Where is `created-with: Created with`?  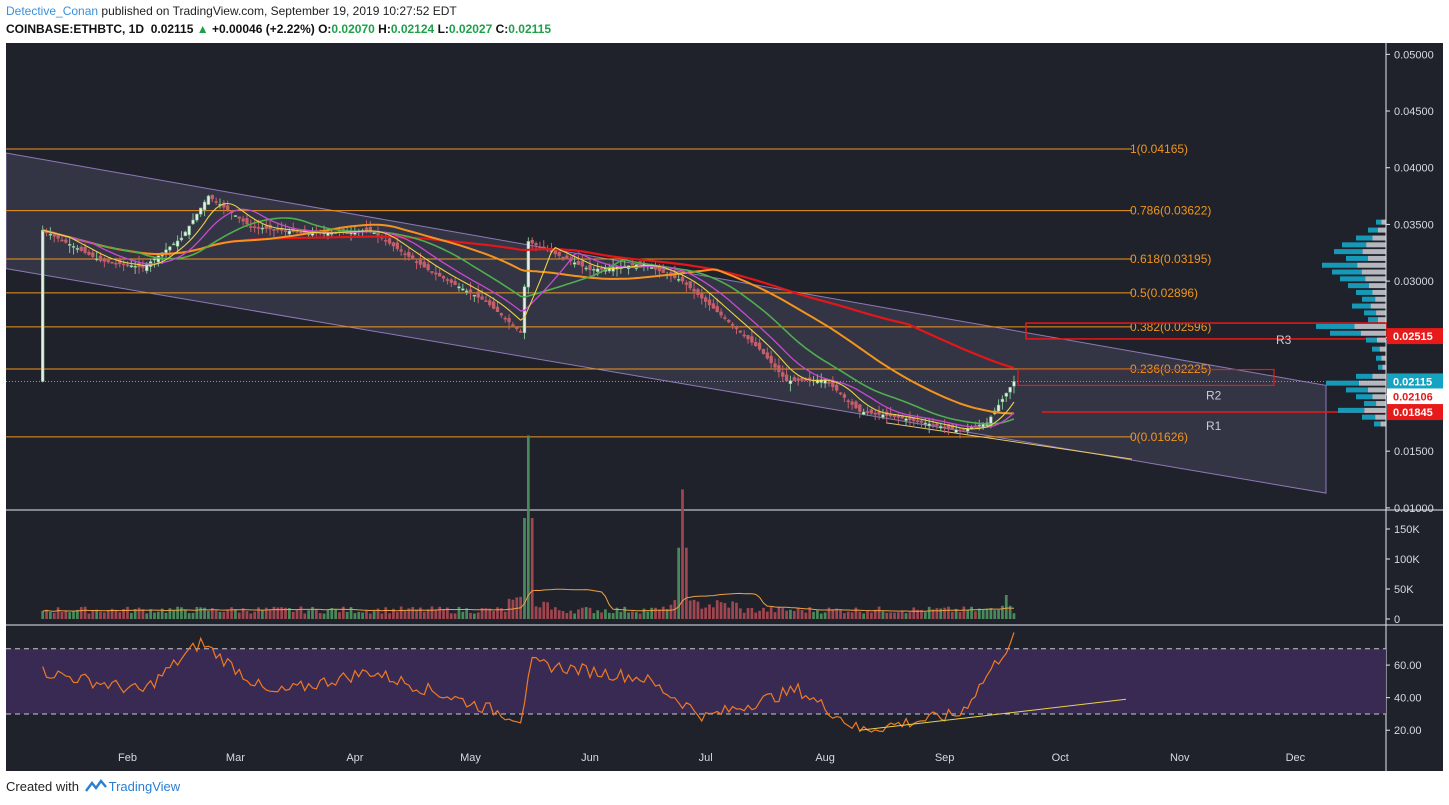 created-with: Created with is located at coordinates (42, 786).